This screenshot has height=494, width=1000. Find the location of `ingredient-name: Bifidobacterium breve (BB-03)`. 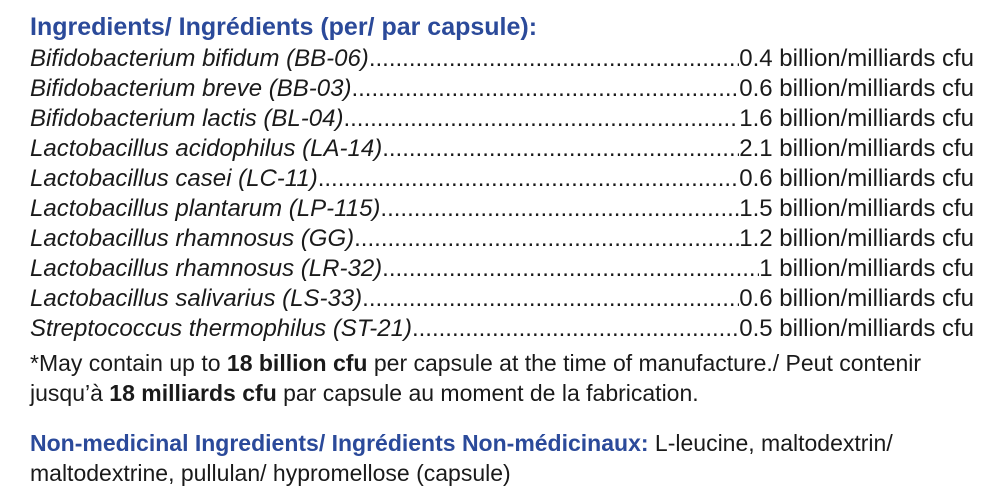

ingredient-name: Bifidobacterium breve (BB-03) is located at coordinates (191, 88).